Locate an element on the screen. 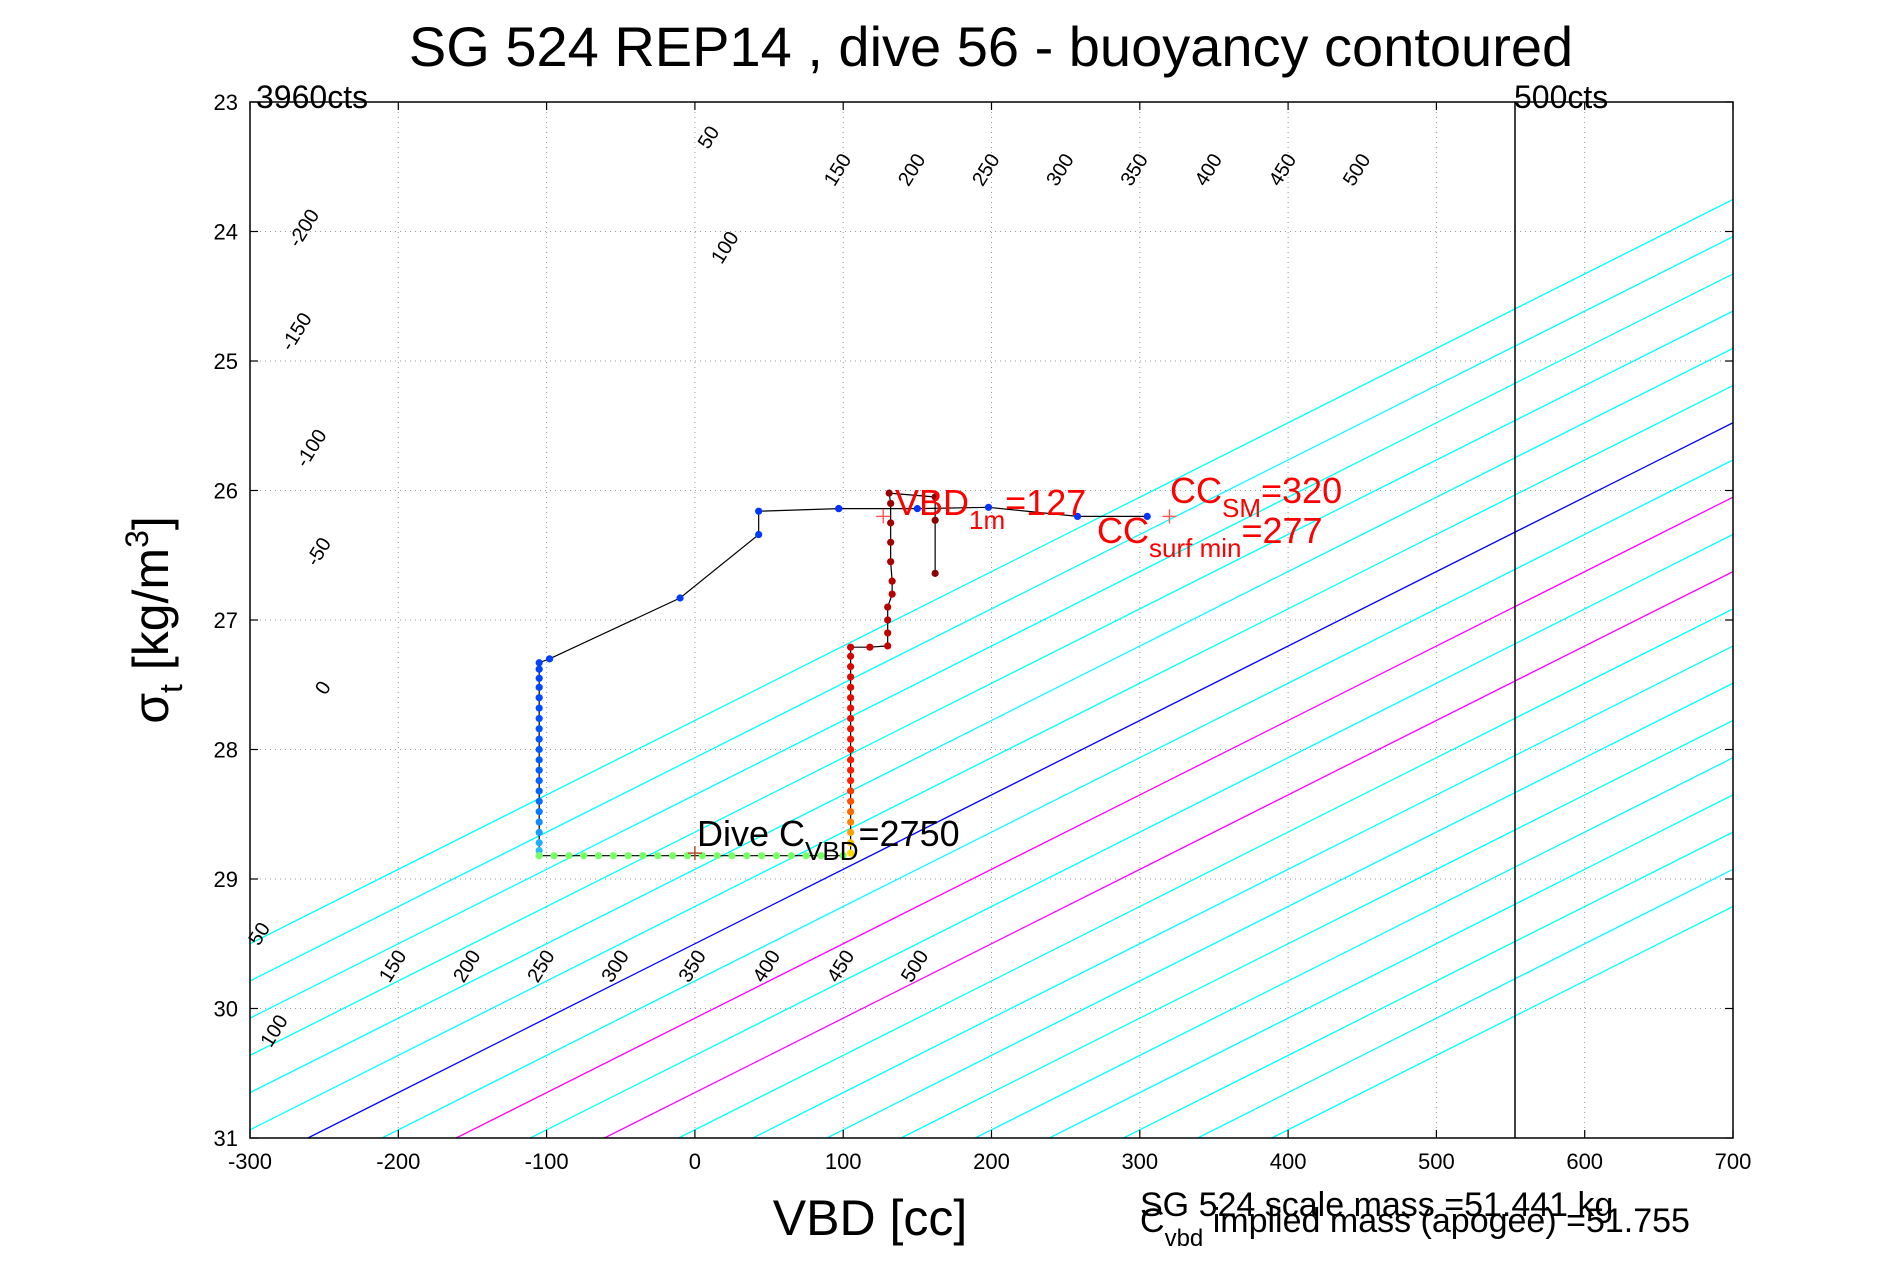  x-tick-label: 400 is located at coordinates (1288, 1161).